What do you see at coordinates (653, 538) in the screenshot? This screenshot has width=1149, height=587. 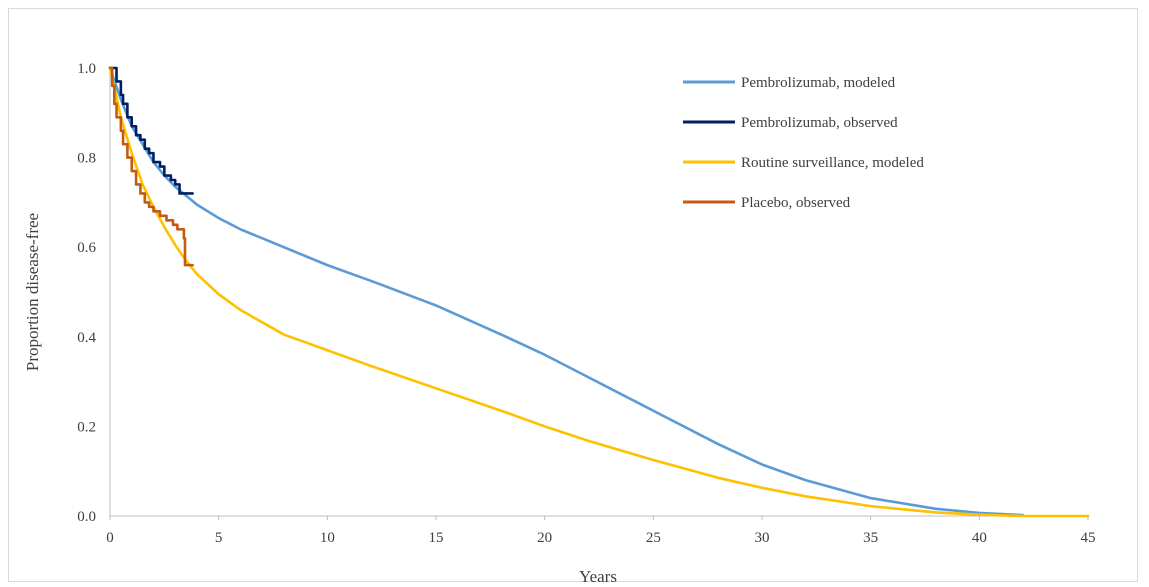 I see `x-tick-label: 25` at bounding box center [653, 538].